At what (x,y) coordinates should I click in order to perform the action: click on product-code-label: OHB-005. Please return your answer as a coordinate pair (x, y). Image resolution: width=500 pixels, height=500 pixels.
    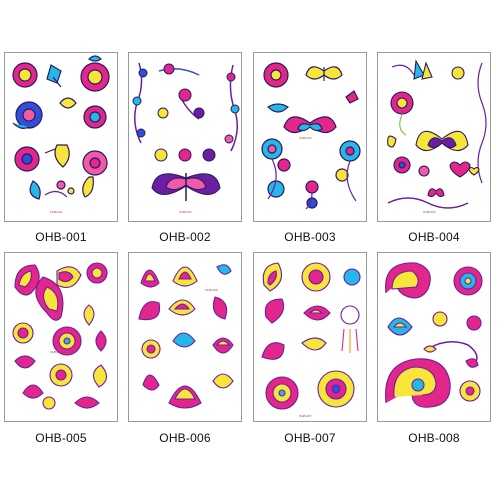
    Looking at the image, I should click on (61, 438).